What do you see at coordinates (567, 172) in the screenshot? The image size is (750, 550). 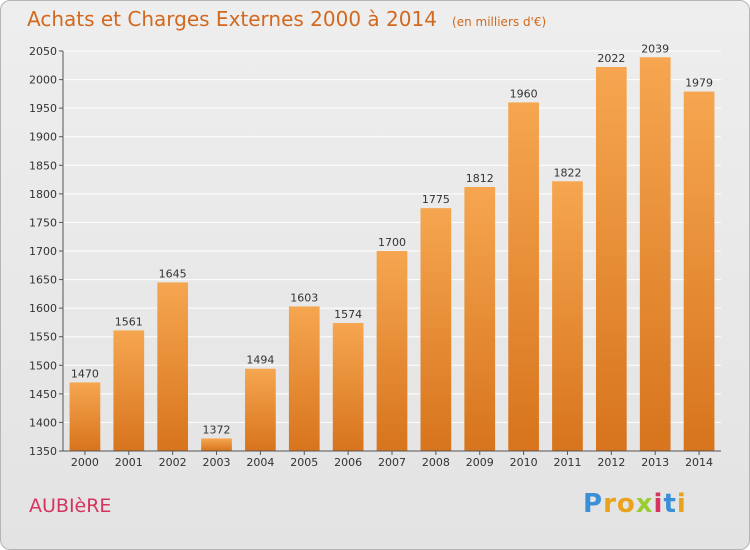 I see `data-label: 1822` at bounding box center [567, 172].